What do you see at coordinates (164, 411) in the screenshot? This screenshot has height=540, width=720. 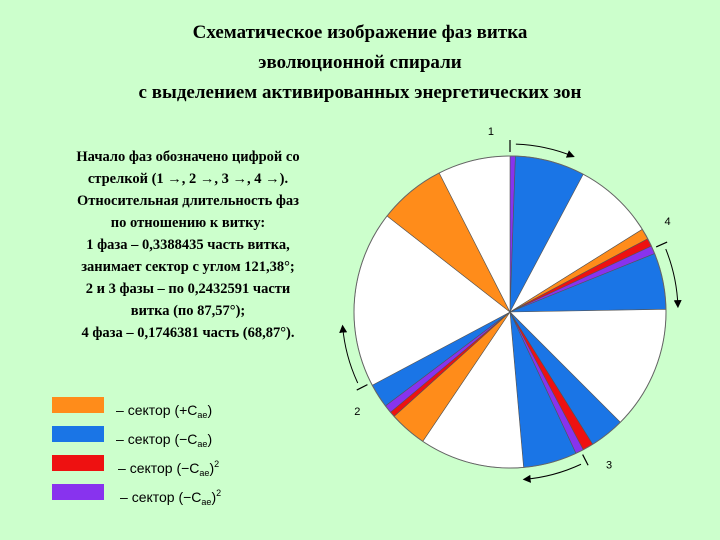 I see `legend-label-orange: – сектор (+Cae)` at bounding box center [164, 411].